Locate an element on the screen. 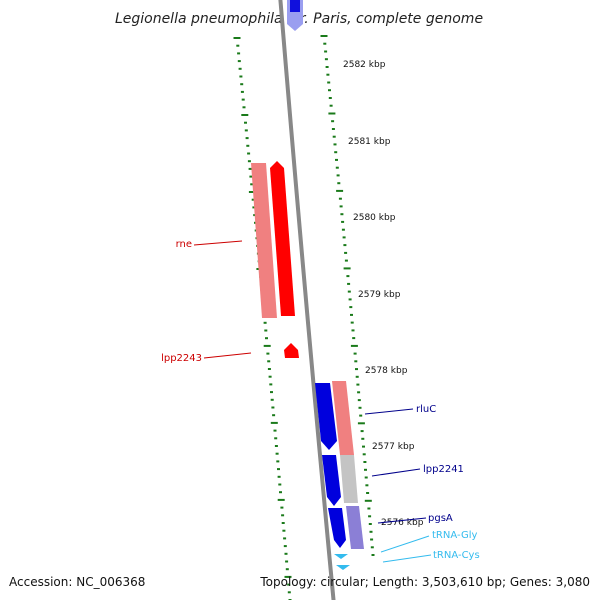 The image size is (600, 600). rne-cds-arrow is located at coordinates (282, 238).